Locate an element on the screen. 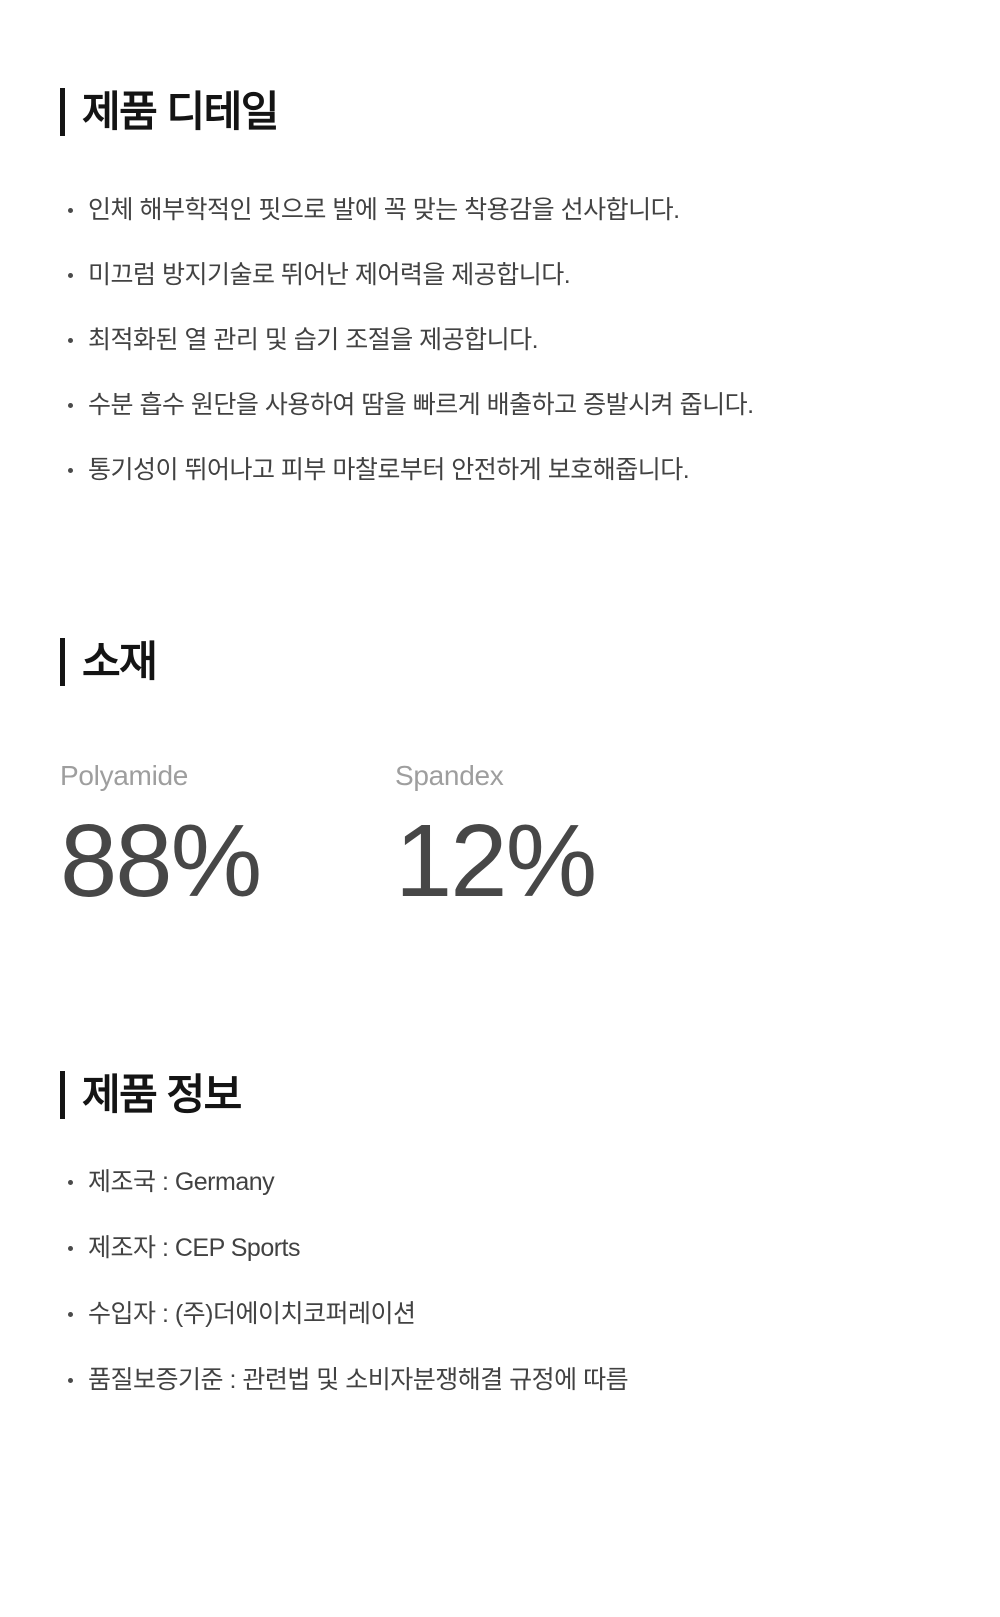  info-bullet-item: 제조국 : Germany is located at coordinates (500, 1182).